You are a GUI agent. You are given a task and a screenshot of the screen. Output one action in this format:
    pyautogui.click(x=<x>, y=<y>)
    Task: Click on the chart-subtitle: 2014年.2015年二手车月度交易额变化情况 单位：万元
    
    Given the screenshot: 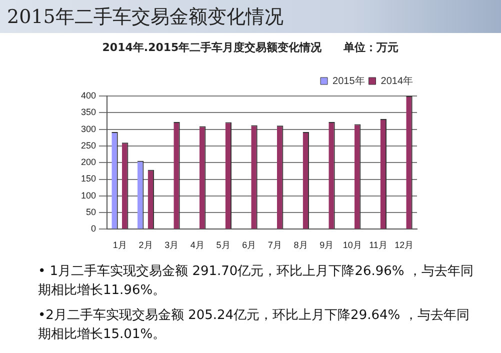 What is the action you would take?
    pyautogui.click(x=250, y=47)
    